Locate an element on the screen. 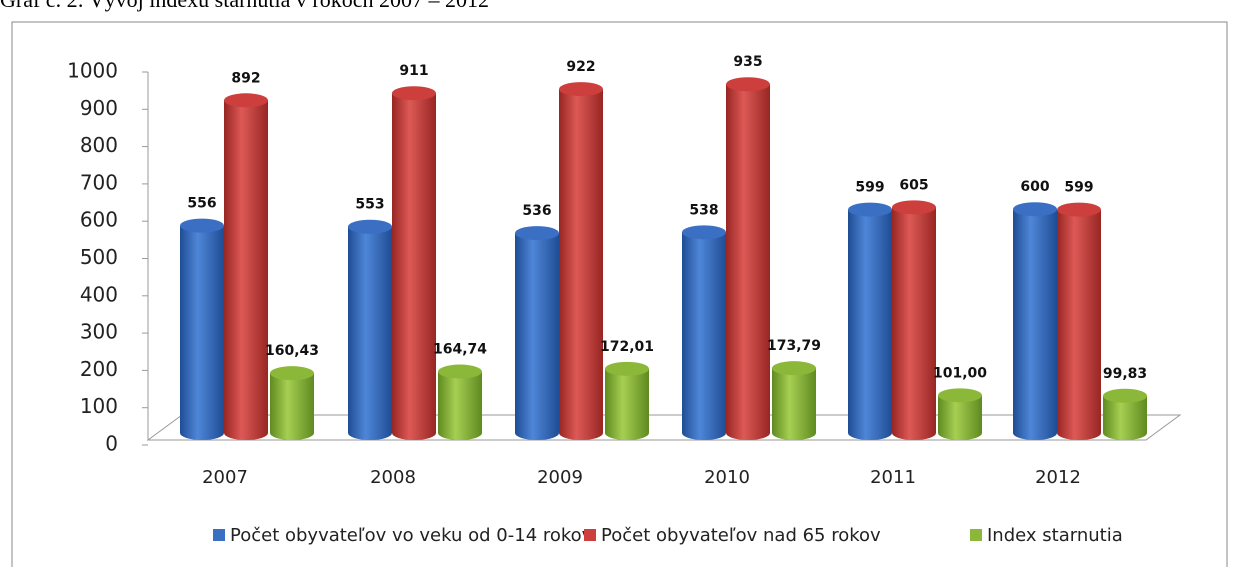 This screenshot has height=567, width=1234. data-label: 536 is located at coordinates (536, 211).